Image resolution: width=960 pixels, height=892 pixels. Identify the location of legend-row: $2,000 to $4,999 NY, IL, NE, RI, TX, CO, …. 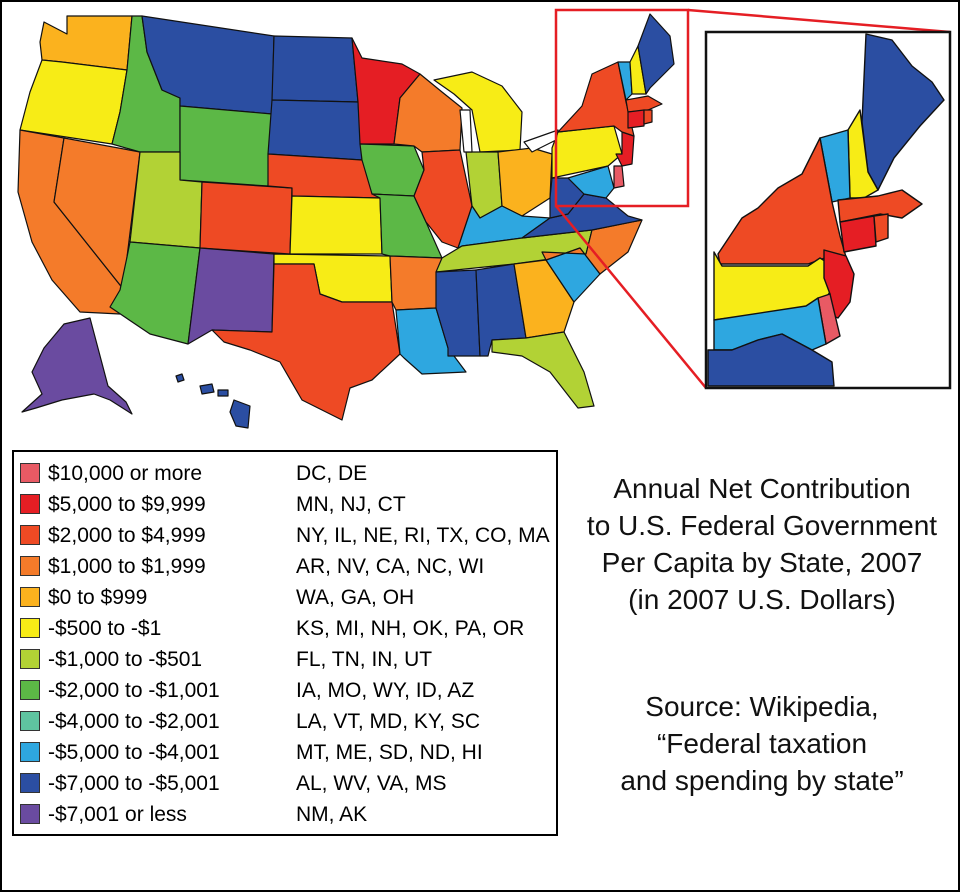
(285, 535).